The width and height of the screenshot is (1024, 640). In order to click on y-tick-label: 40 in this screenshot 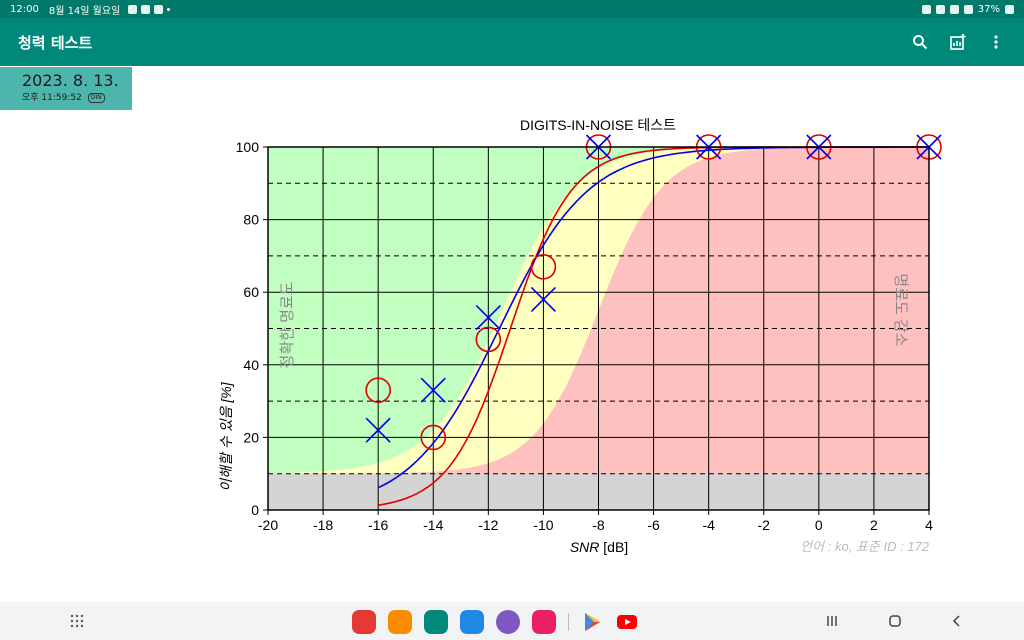, I will do `click(251, 365)`.